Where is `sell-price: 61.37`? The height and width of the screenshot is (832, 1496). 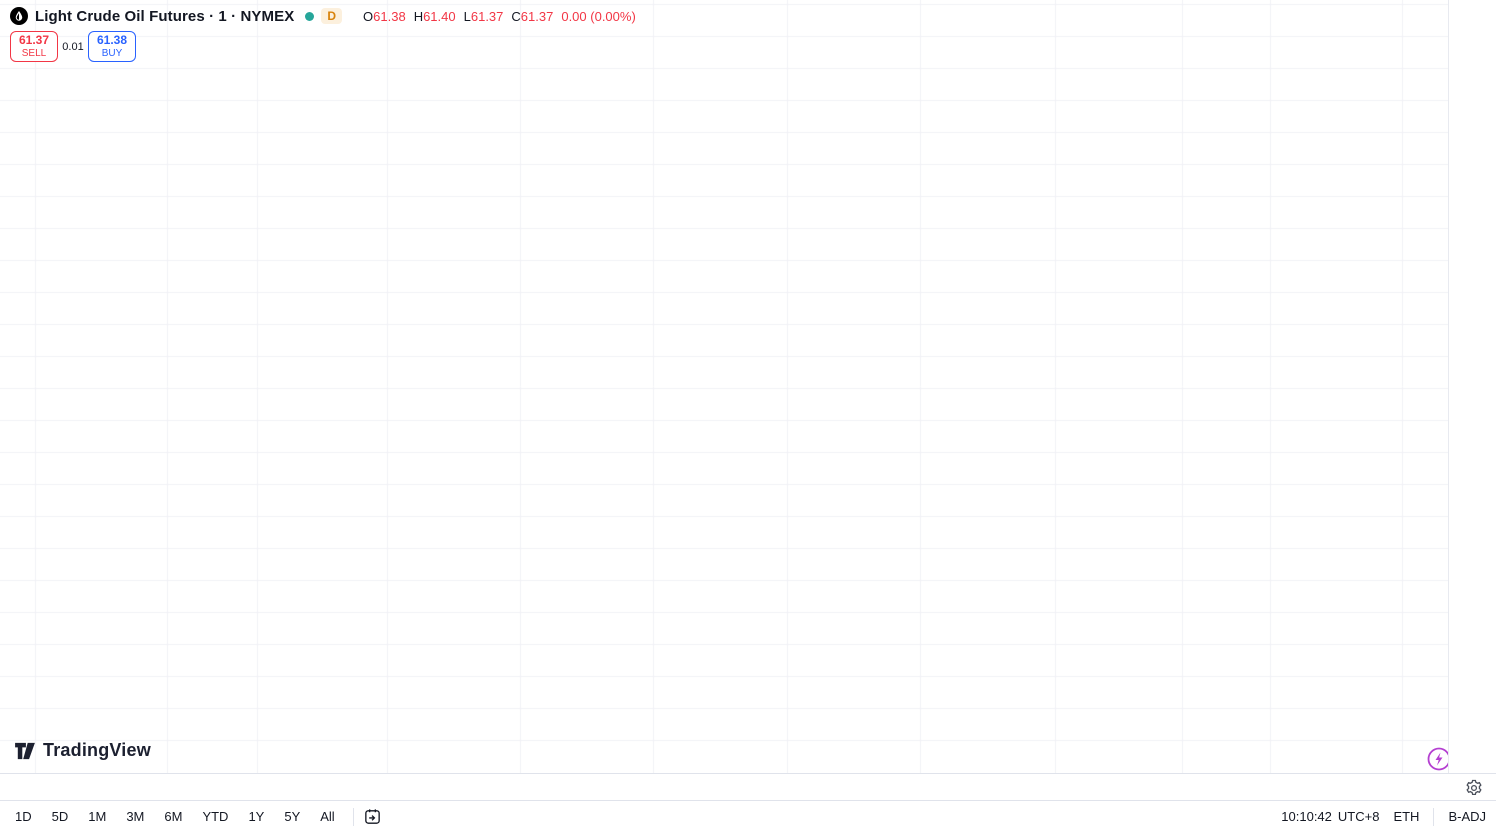
sell-price: 61.37 is located at coordinates (34, 40).